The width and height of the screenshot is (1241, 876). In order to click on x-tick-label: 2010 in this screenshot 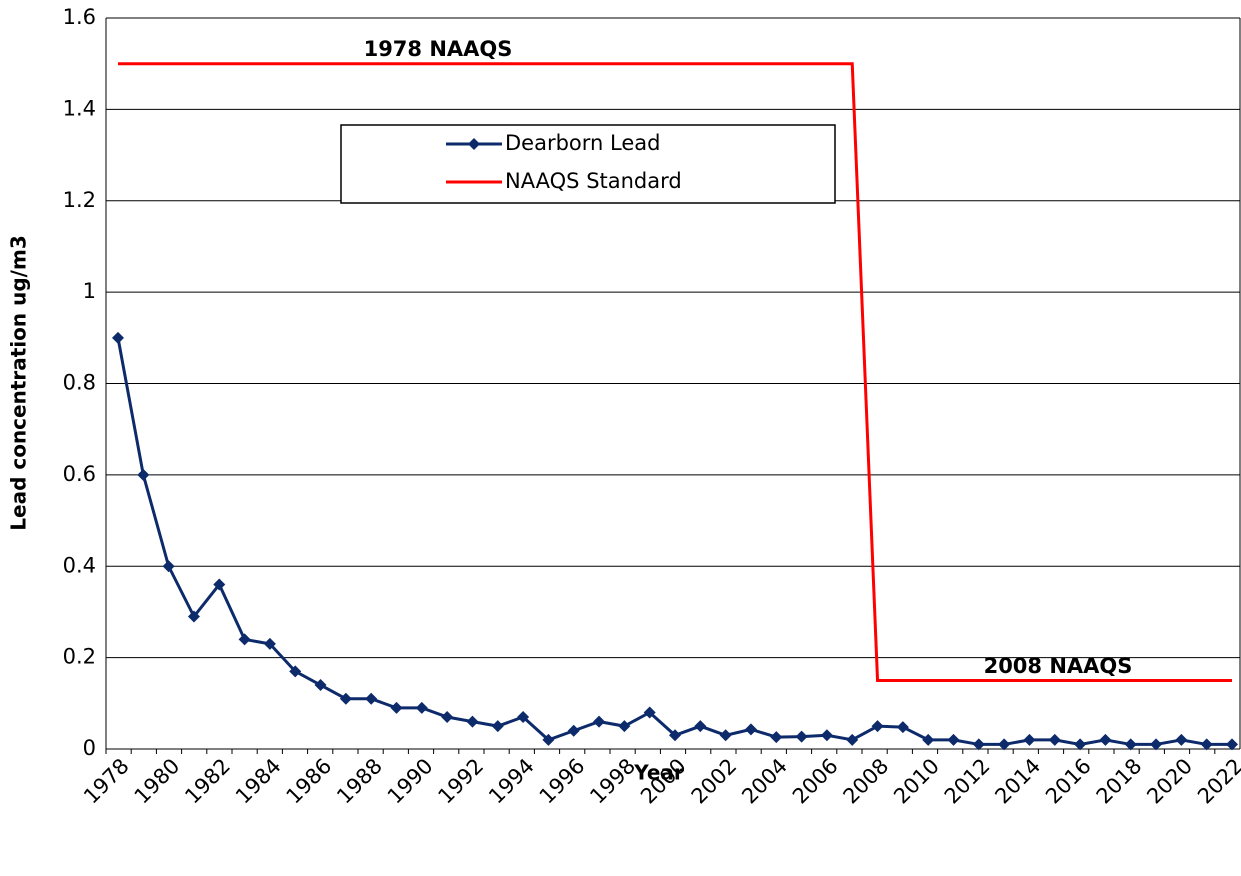, I will do `click(916, 781)`.